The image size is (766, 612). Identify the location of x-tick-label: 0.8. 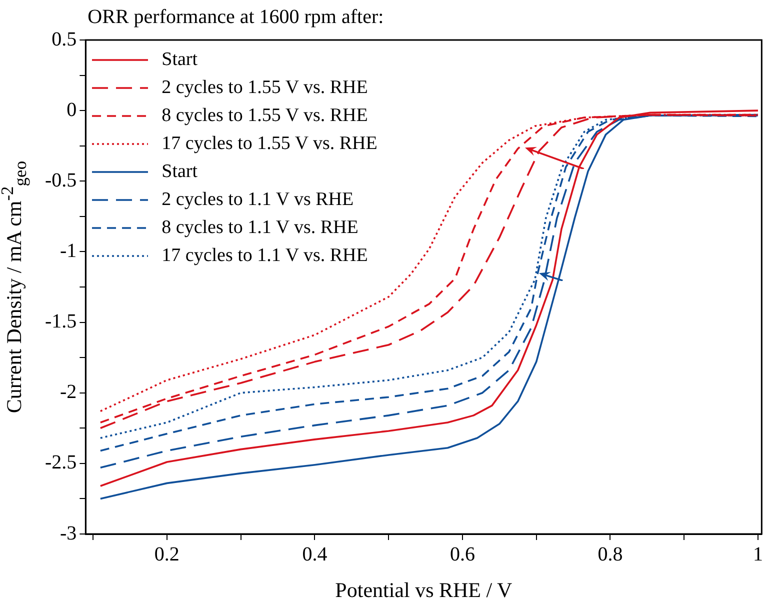
(610, 554).